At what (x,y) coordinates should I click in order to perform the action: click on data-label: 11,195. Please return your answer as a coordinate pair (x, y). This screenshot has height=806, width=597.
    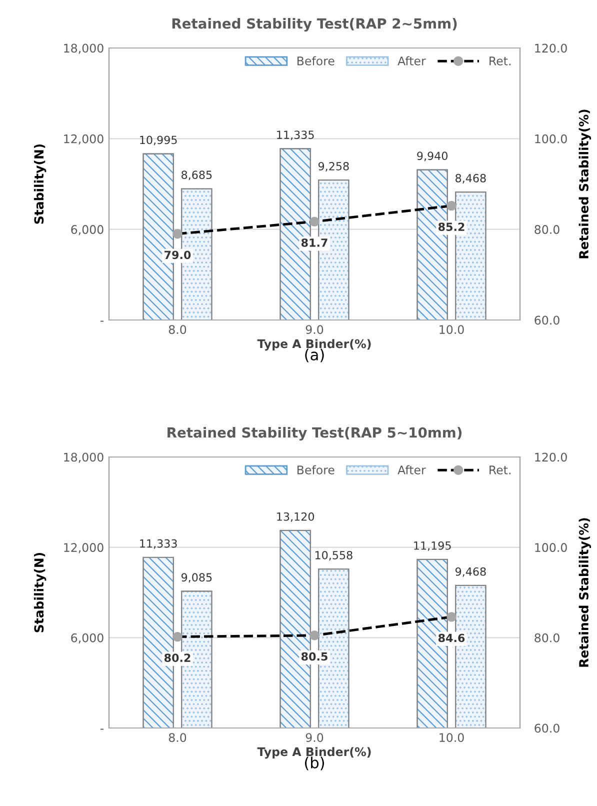
    Looking at the image, I should click on (432, 546).